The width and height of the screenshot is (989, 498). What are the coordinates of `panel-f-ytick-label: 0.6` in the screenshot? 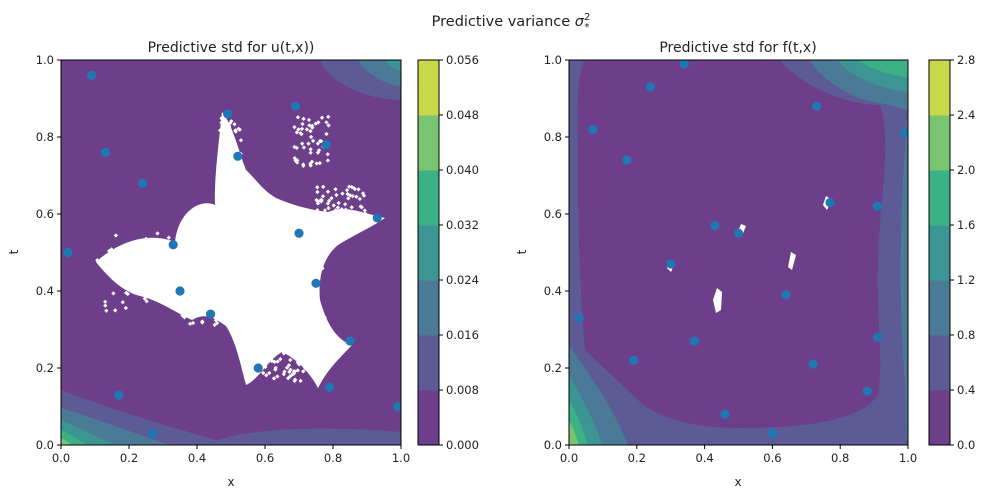 It's located at (553, 214).